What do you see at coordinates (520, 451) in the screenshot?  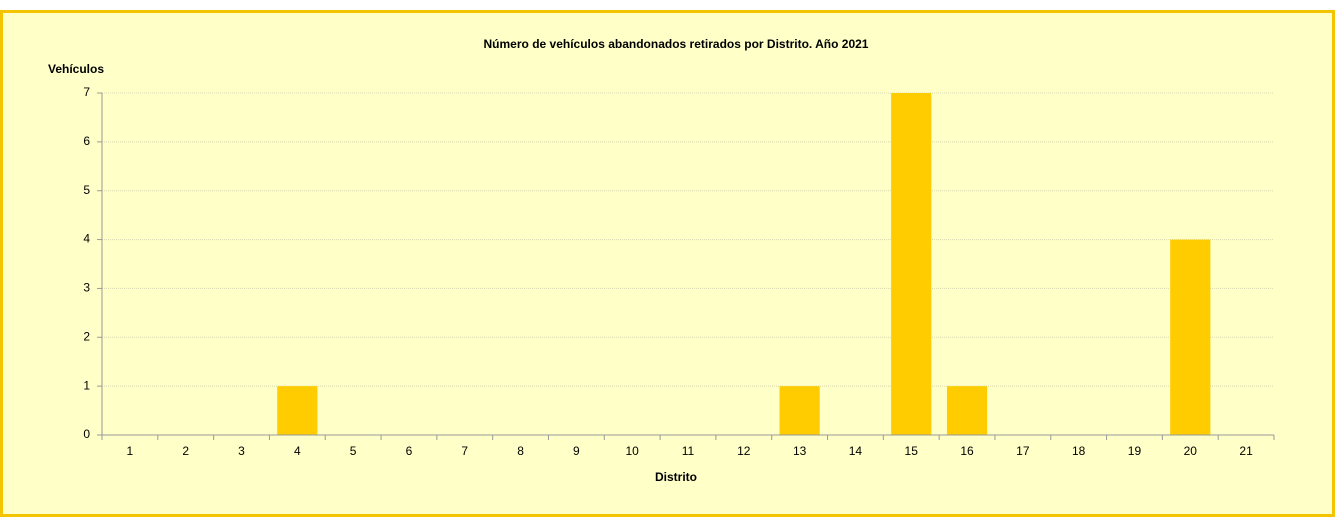 I see `x-tick-label: 8` at bounding box center [520, 451].